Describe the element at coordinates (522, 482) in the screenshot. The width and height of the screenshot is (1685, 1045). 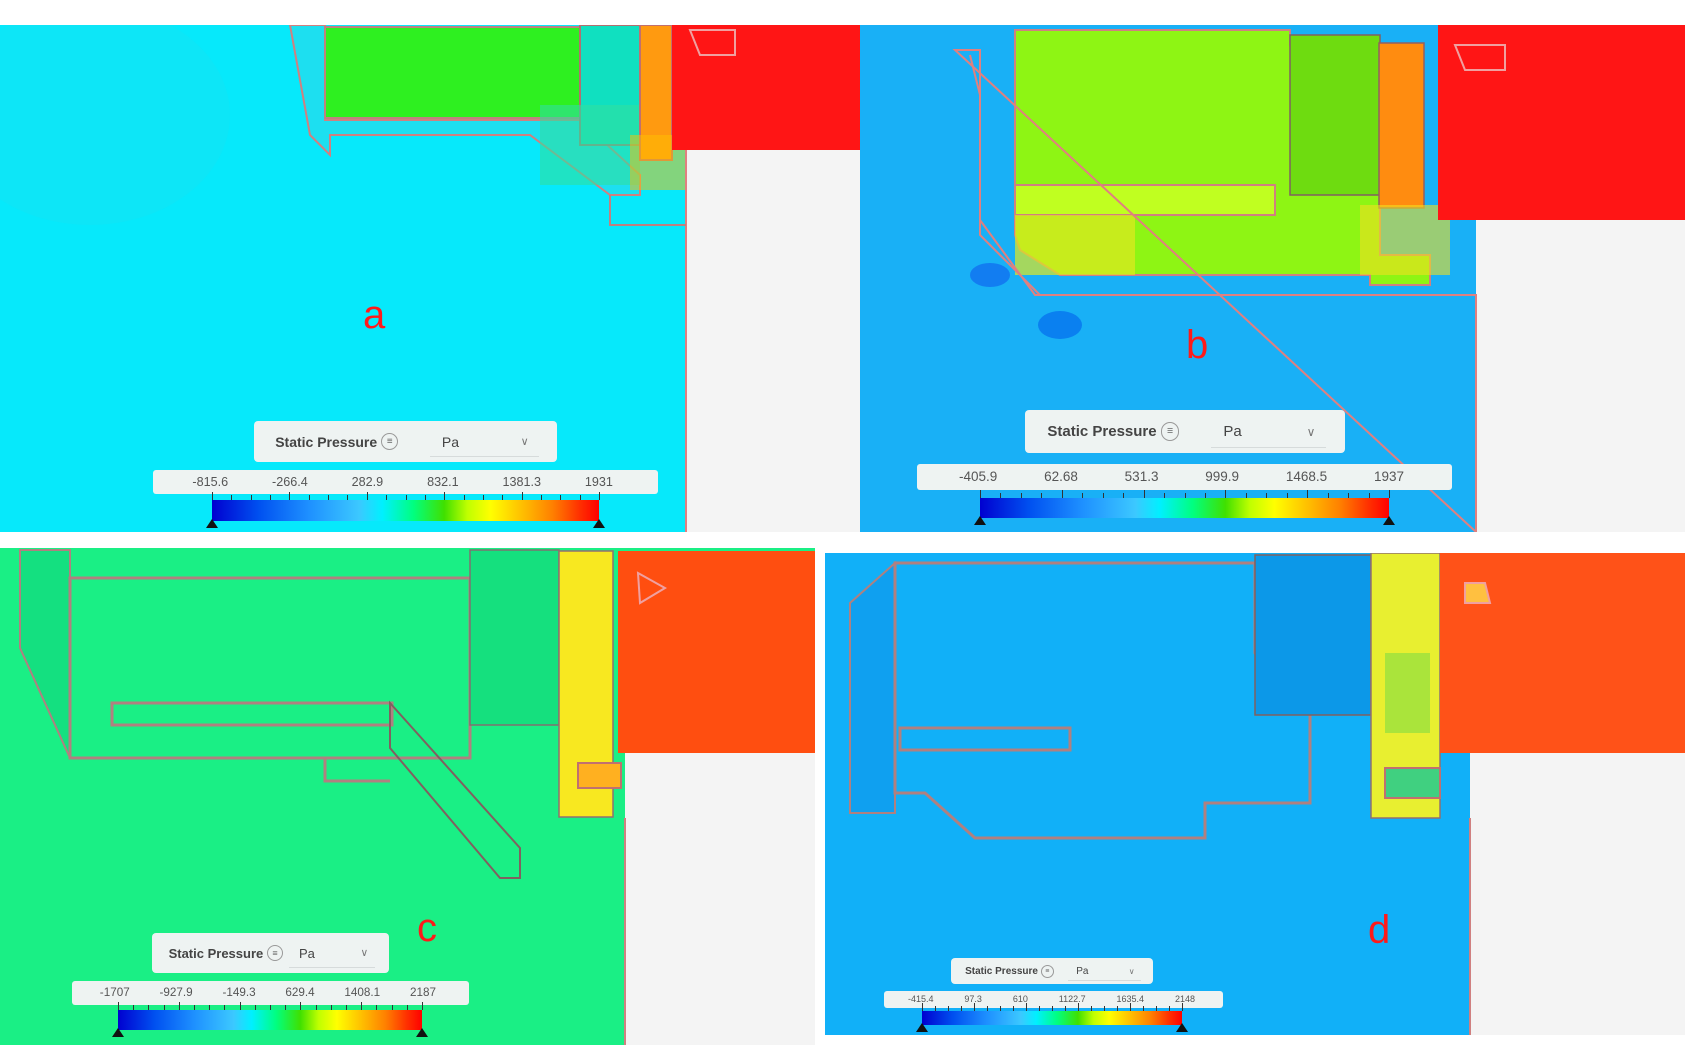
I see `tick-label: 1381.3` at that location.